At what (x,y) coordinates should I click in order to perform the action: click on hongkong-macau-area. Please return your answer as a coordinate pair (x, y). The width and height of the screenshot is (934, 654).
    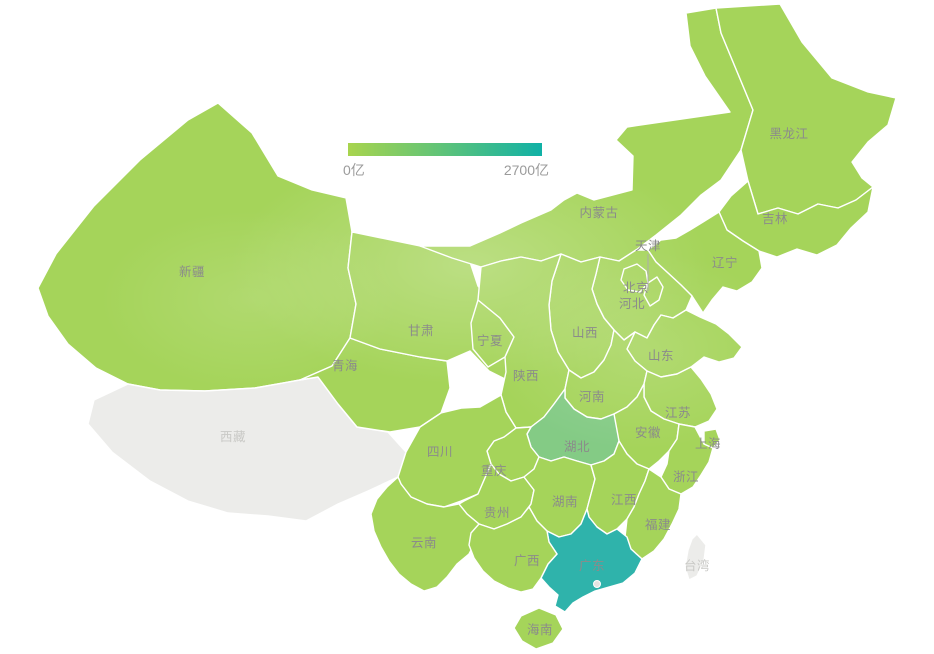
    Looking at the image, I should click on (597, 584).